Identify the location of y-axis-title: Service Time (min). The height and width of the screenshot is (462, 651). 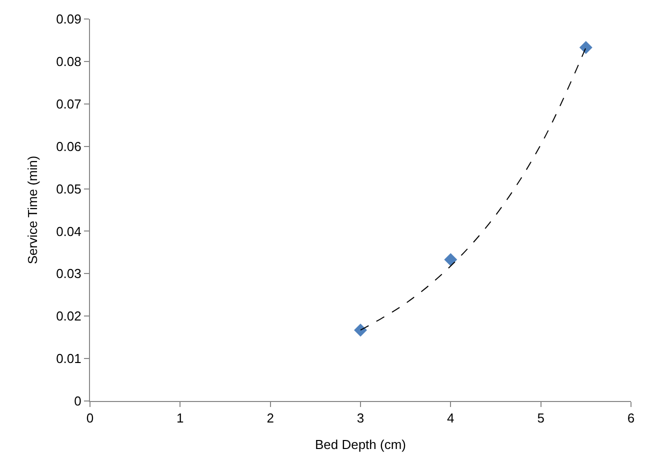
(32, 210).